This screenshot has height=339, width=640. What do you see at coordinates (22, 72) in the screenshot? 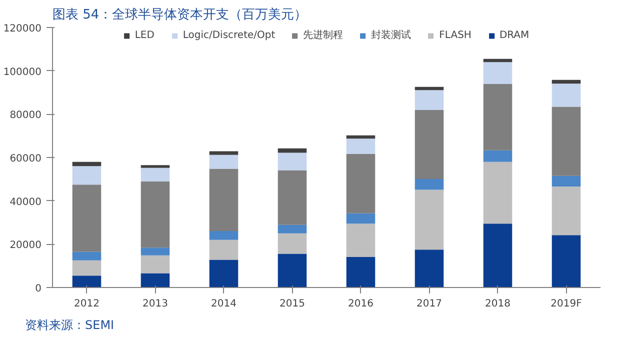
I see `y-tick-label: 100000` at bounding box center [22, 72].